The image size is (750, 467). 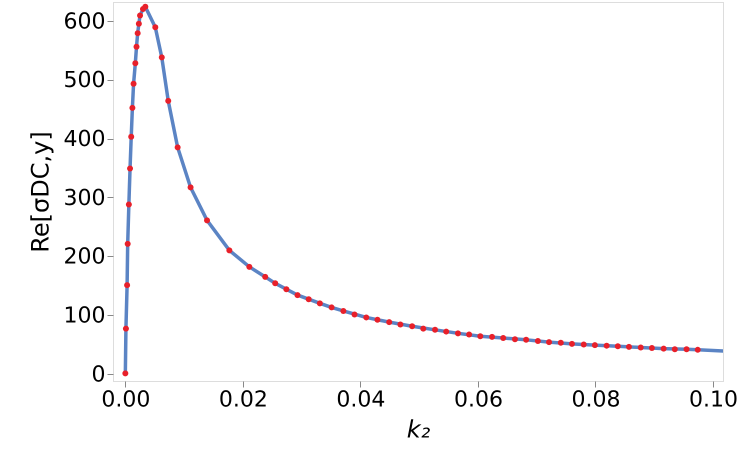 I want to click on y-axis-title: Re[σDC,y], so click(x=40, y=192).